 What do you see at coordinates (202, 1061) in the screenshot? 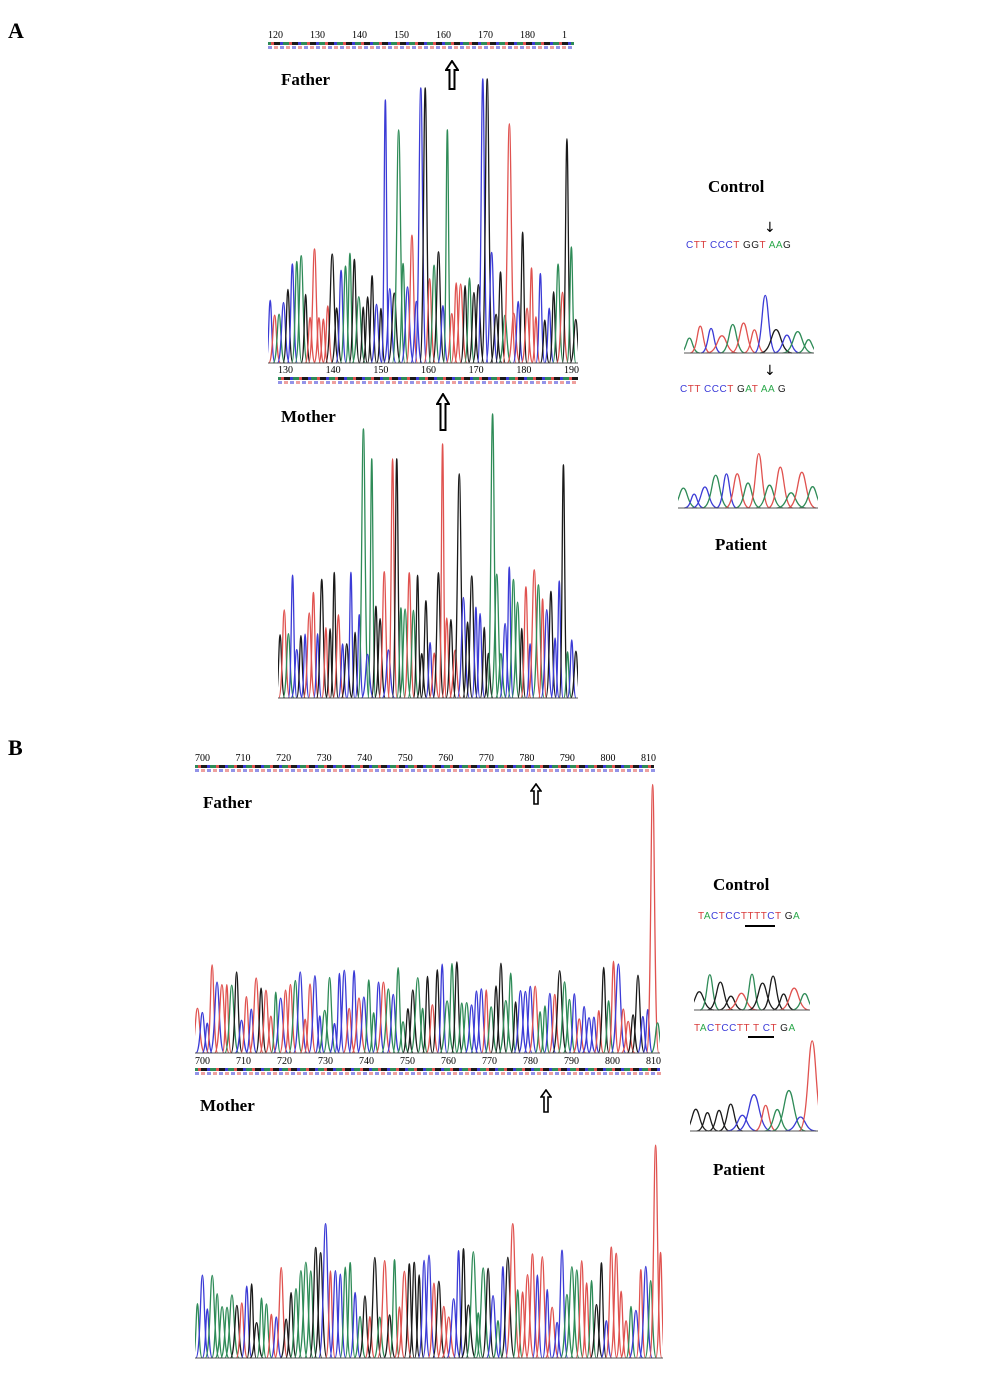
I see `ruler-tick-label: 700` at bounding box center [202, 1061].